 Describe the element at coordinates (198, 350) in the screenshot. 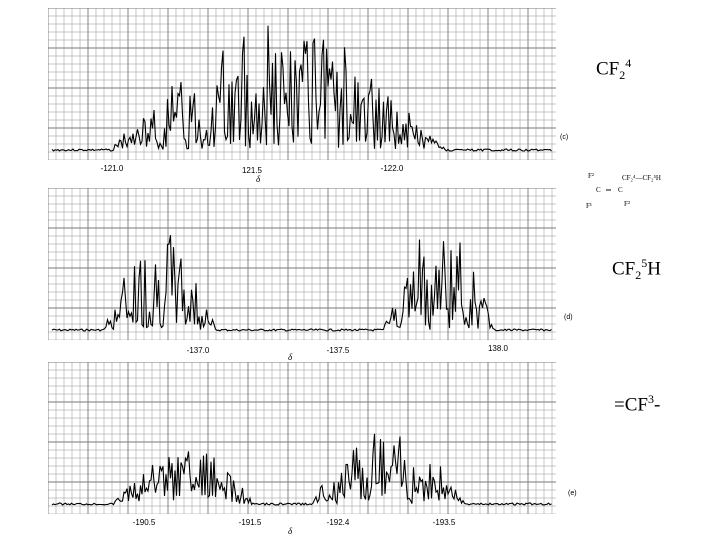

I see `tick-label: -137.0` at that location.